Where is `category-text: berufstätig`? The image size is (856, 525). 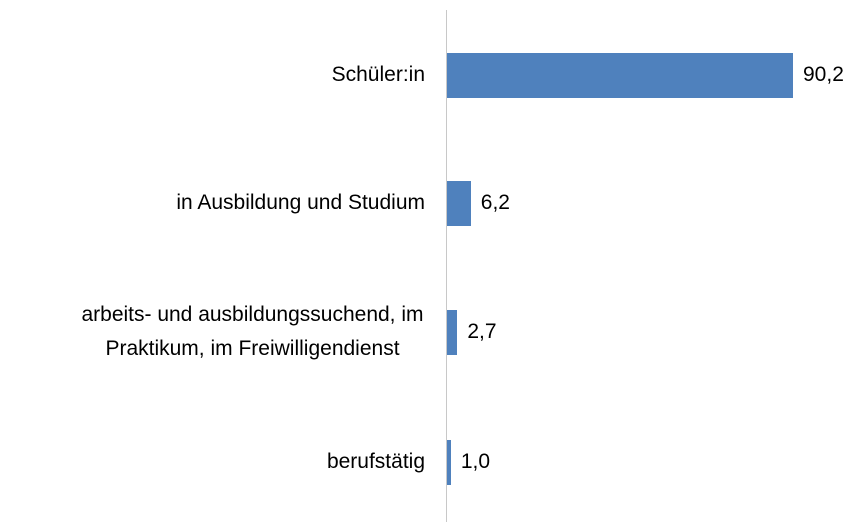 category-text: berufstätig is located at coordinates (375, 462).